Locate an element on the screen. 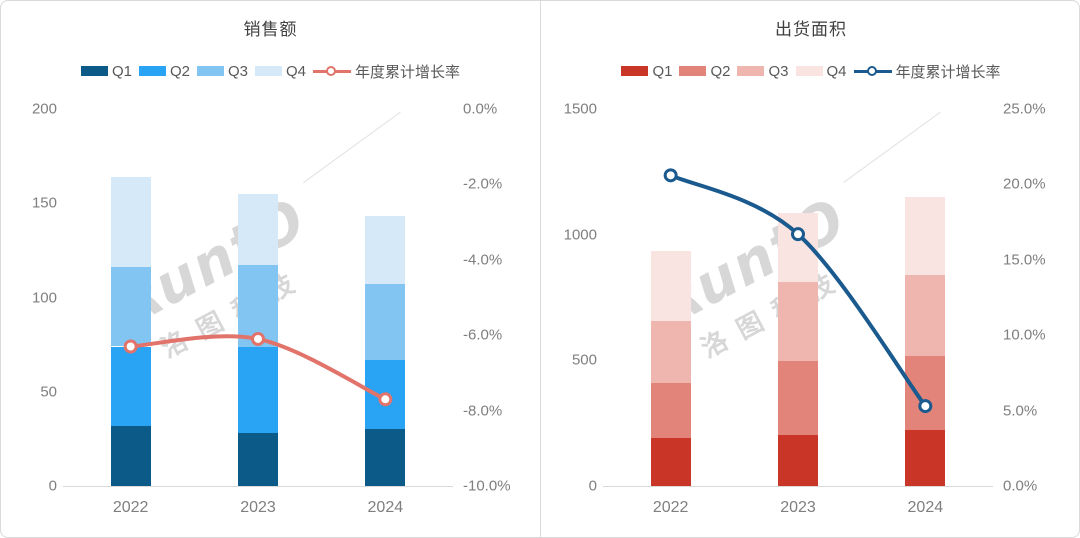 This screenshot has height=538, width=1080. y-axis-left-tick-label: 1500 is located at coordinates (580, 109).